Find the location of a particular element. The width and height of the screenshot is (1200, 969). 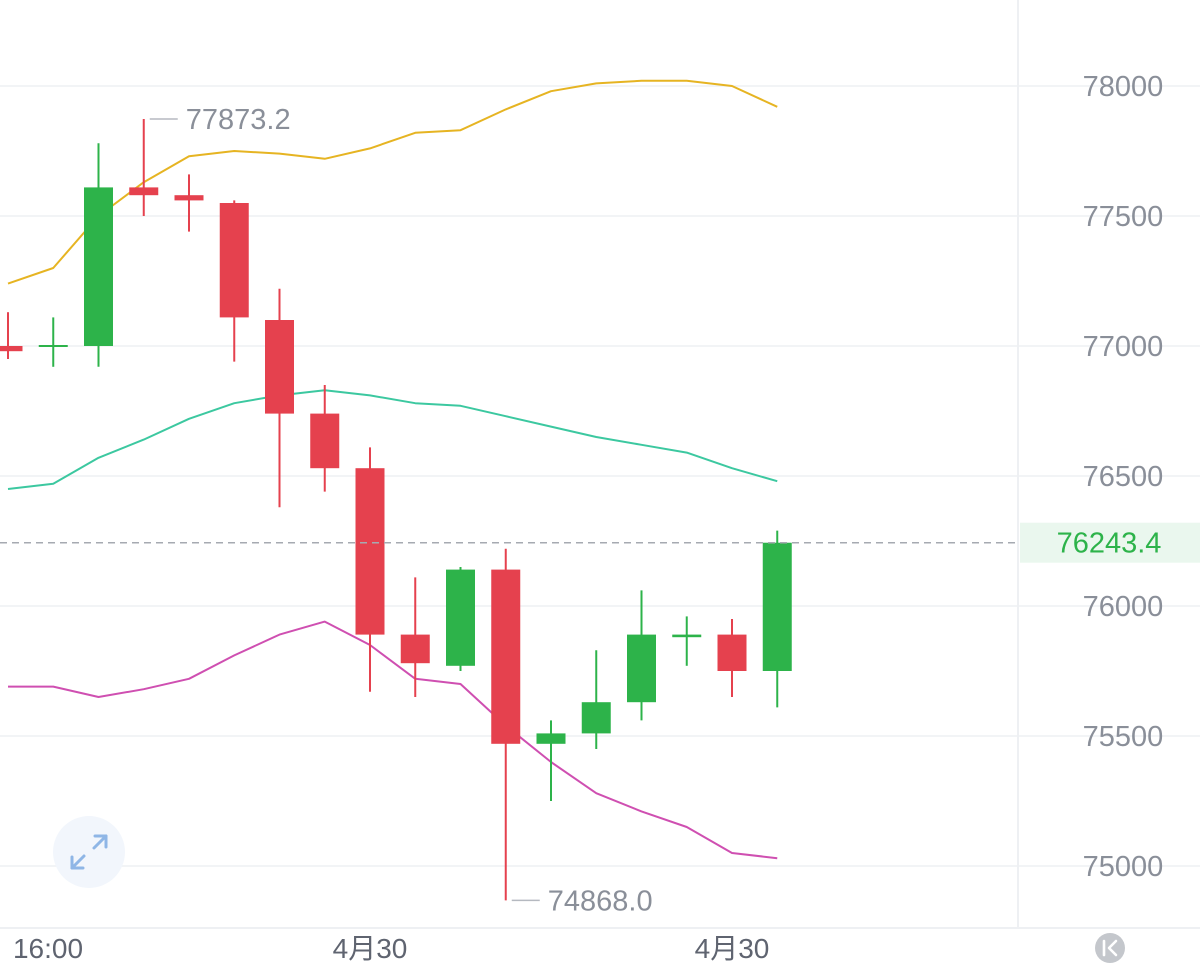

last-price-marker: 76243.4 is located at coordinates (600, 542).